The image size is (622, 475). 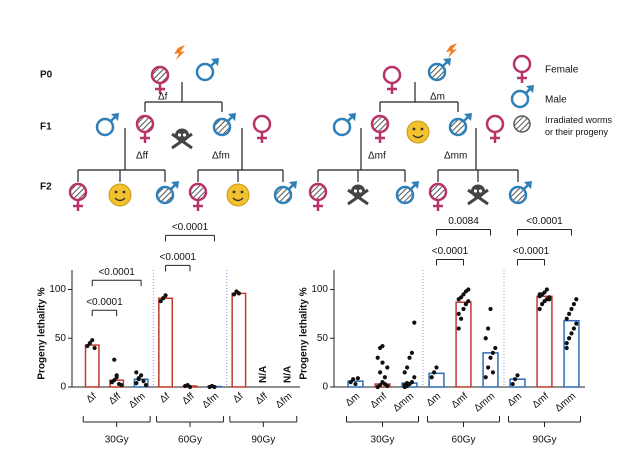 What do you see at coordinates (459, 401) in the screenshot?
I see `x-tick-label: Δmf` at bounding box center [459, 401].